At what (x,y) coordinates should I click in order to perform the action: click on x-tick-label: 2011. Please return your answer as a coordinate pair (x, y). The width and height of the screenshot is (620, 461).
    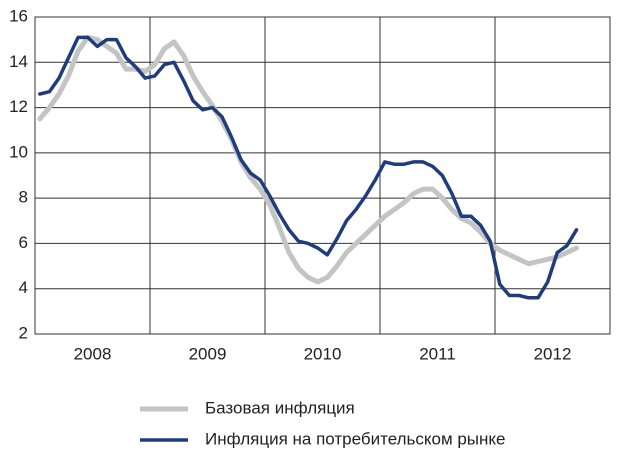
    Looking at the image, I should click on (437, 353).